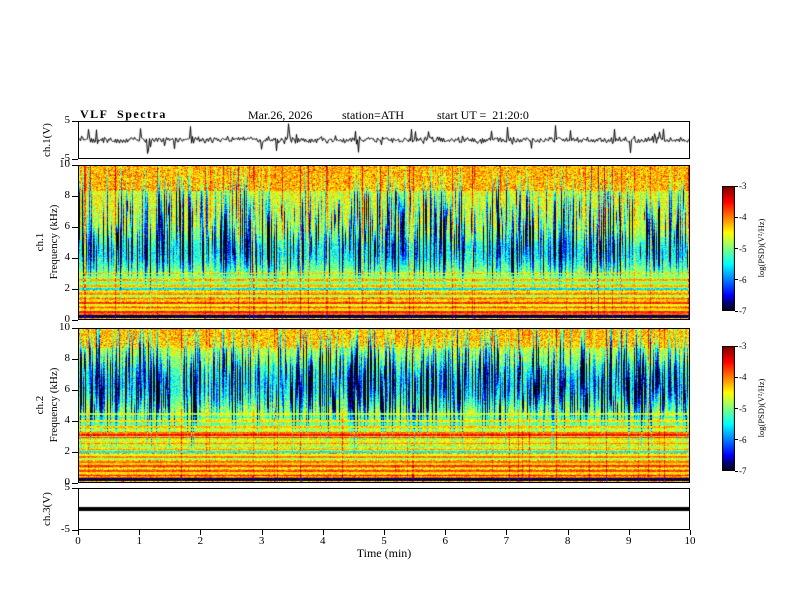 The image size is (792, 612). Describe the element at coordinates (373, 115) in the screenshot. I see `figure-station: station=ATH` at that location.